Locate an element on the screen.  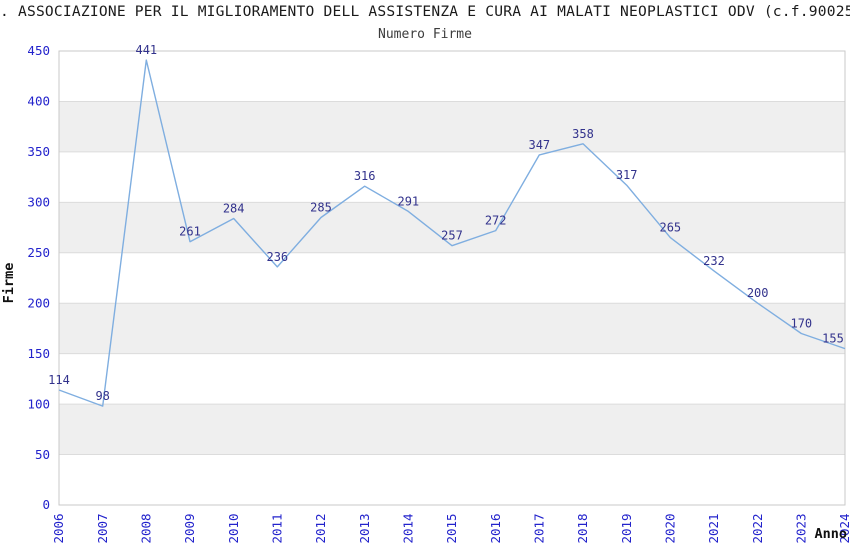
data-point-label: 232 is located at coordinates (714, 261).